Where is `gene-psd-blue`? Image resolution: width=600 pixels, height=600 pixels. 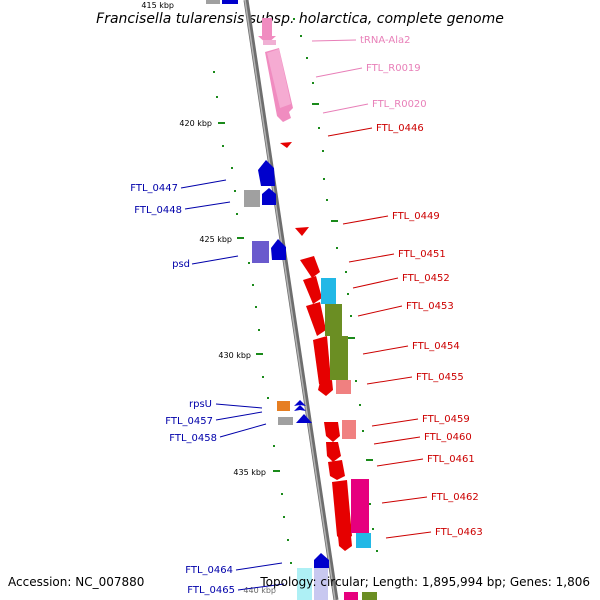
gene-psd-blue is located at coordinates (278, 249).